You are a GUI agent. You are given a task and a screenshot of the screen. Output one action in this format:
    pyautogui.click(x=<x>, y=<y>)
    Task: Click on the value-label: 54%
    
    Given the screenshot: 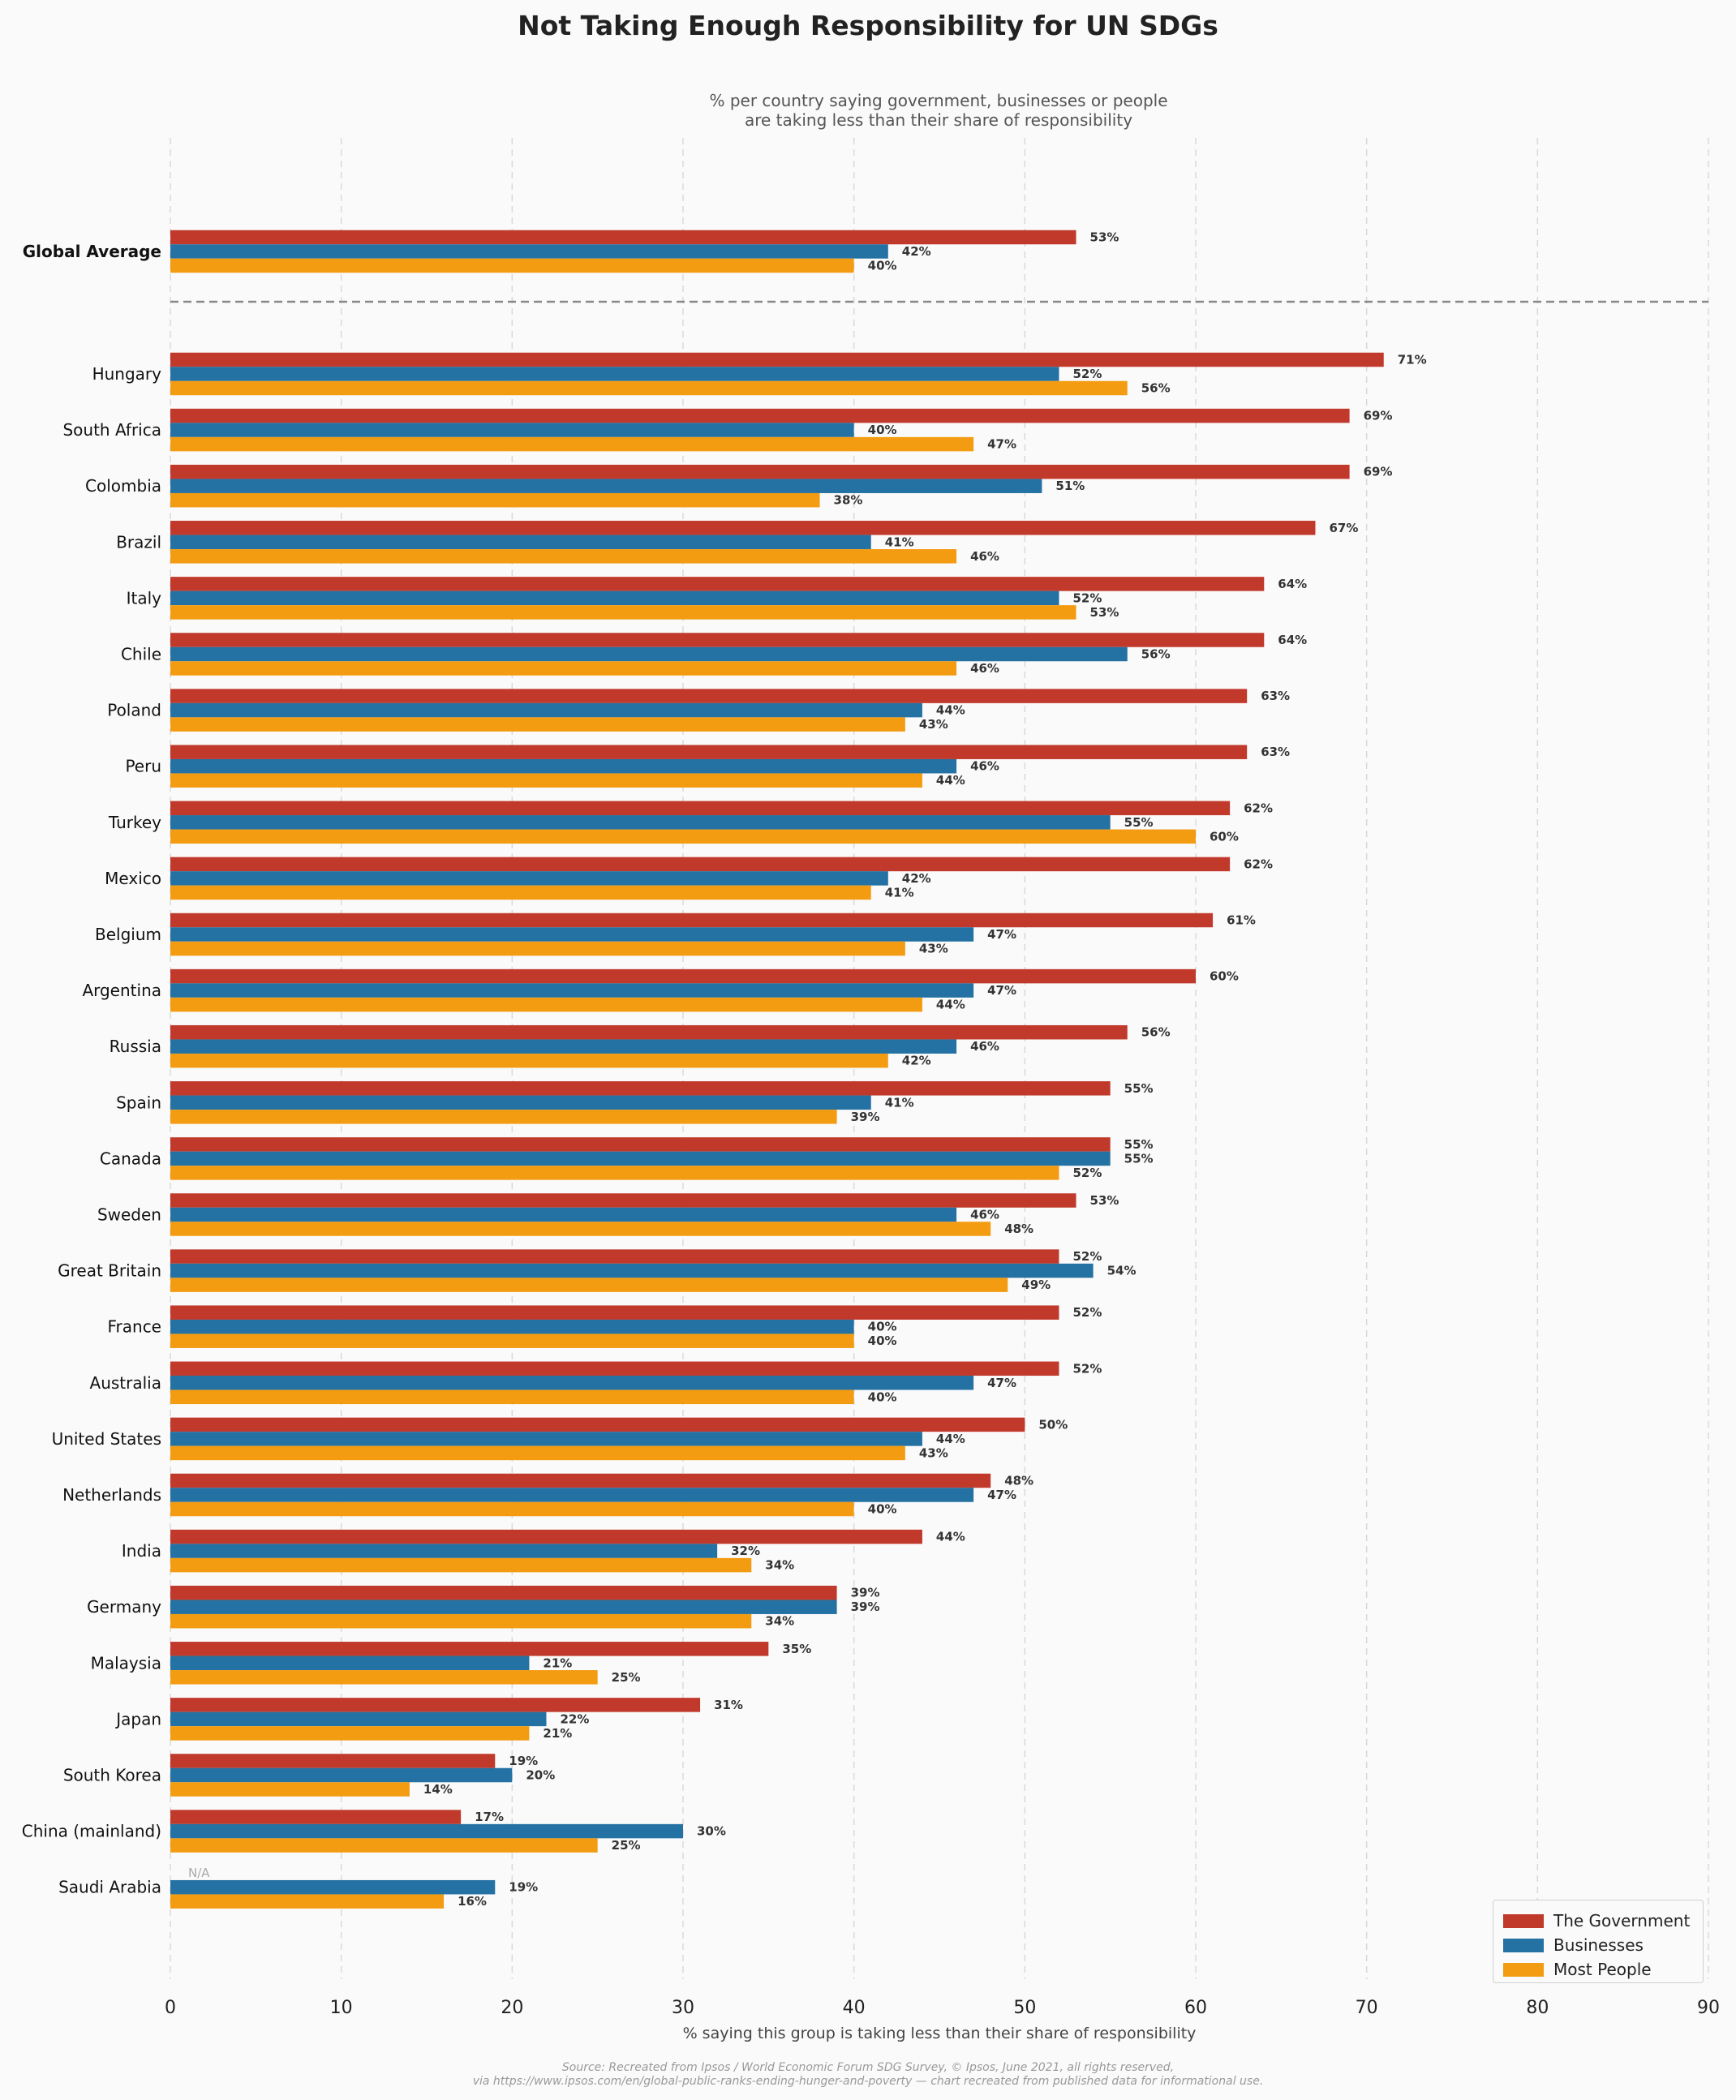 What is the action you would take?
    pyautogui.click(x=1122, y=1271)
    